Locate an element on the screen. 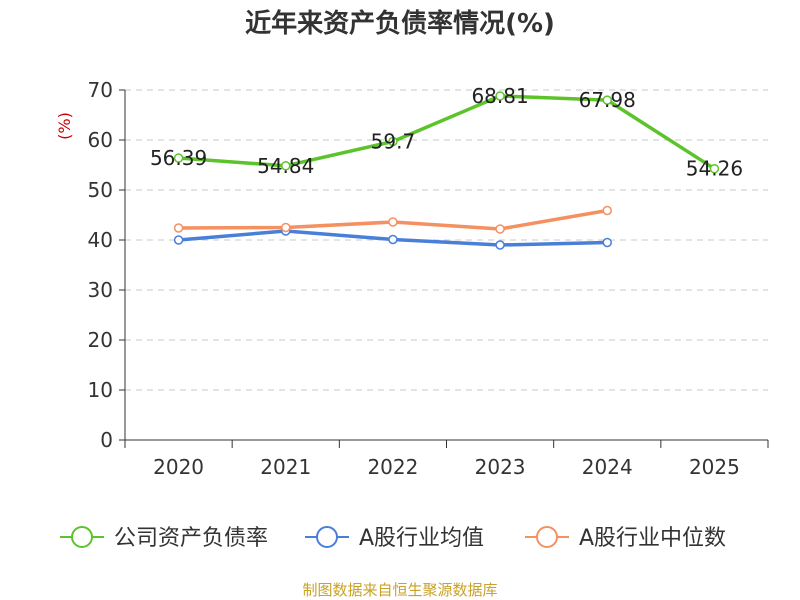 This screenshot has width=800, height=600. data-label: 67.98 is located at coordinates (607, 100).